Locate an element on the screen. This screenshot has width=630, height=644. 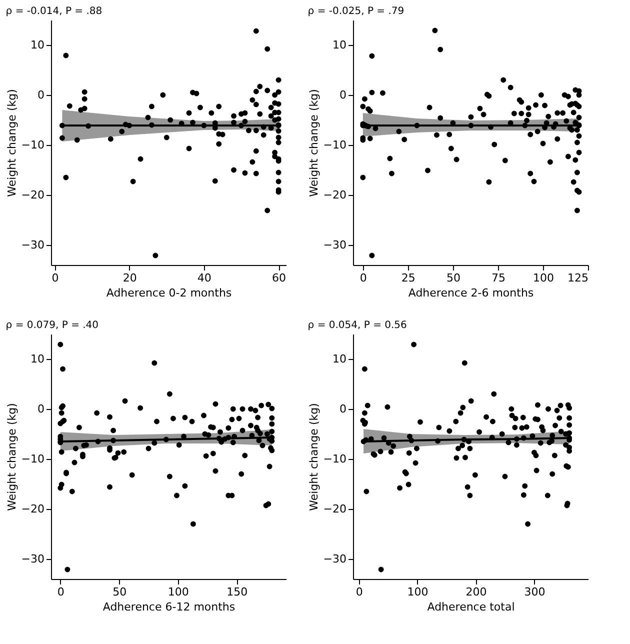
x-axis-title: Adherence total is located at coordinates (471, 607).